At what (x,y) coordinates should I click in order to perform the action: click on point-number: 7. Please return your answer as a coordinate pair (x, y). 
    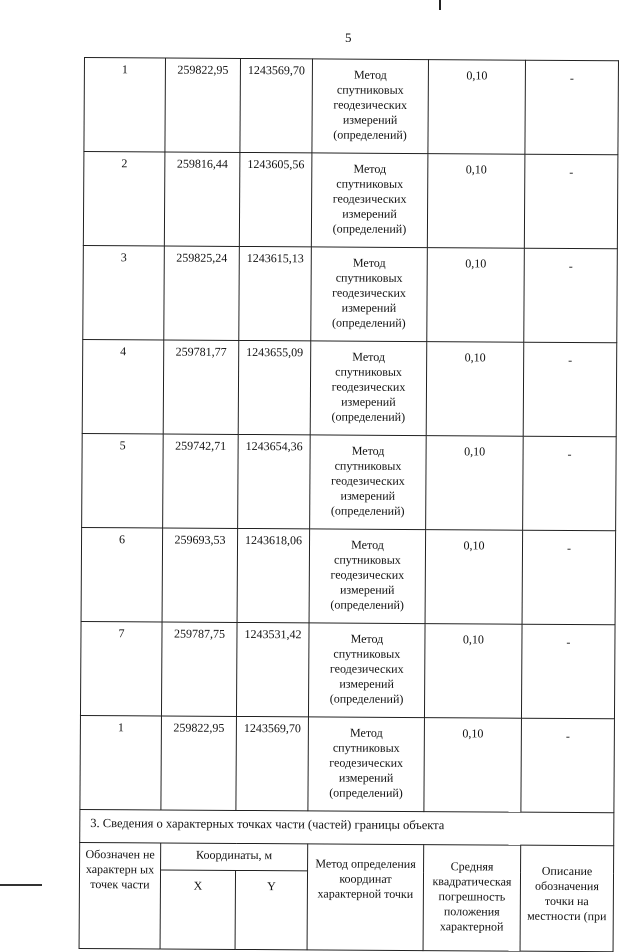
    Looking at the image, I should click on (121, 668).